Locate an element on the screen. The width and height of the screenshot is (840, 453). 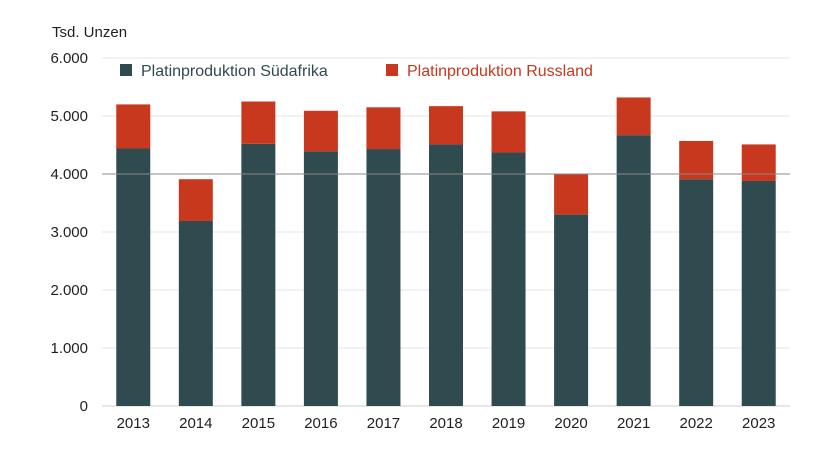
x-tick-label: 2022 is located at coordinates (695, 423).